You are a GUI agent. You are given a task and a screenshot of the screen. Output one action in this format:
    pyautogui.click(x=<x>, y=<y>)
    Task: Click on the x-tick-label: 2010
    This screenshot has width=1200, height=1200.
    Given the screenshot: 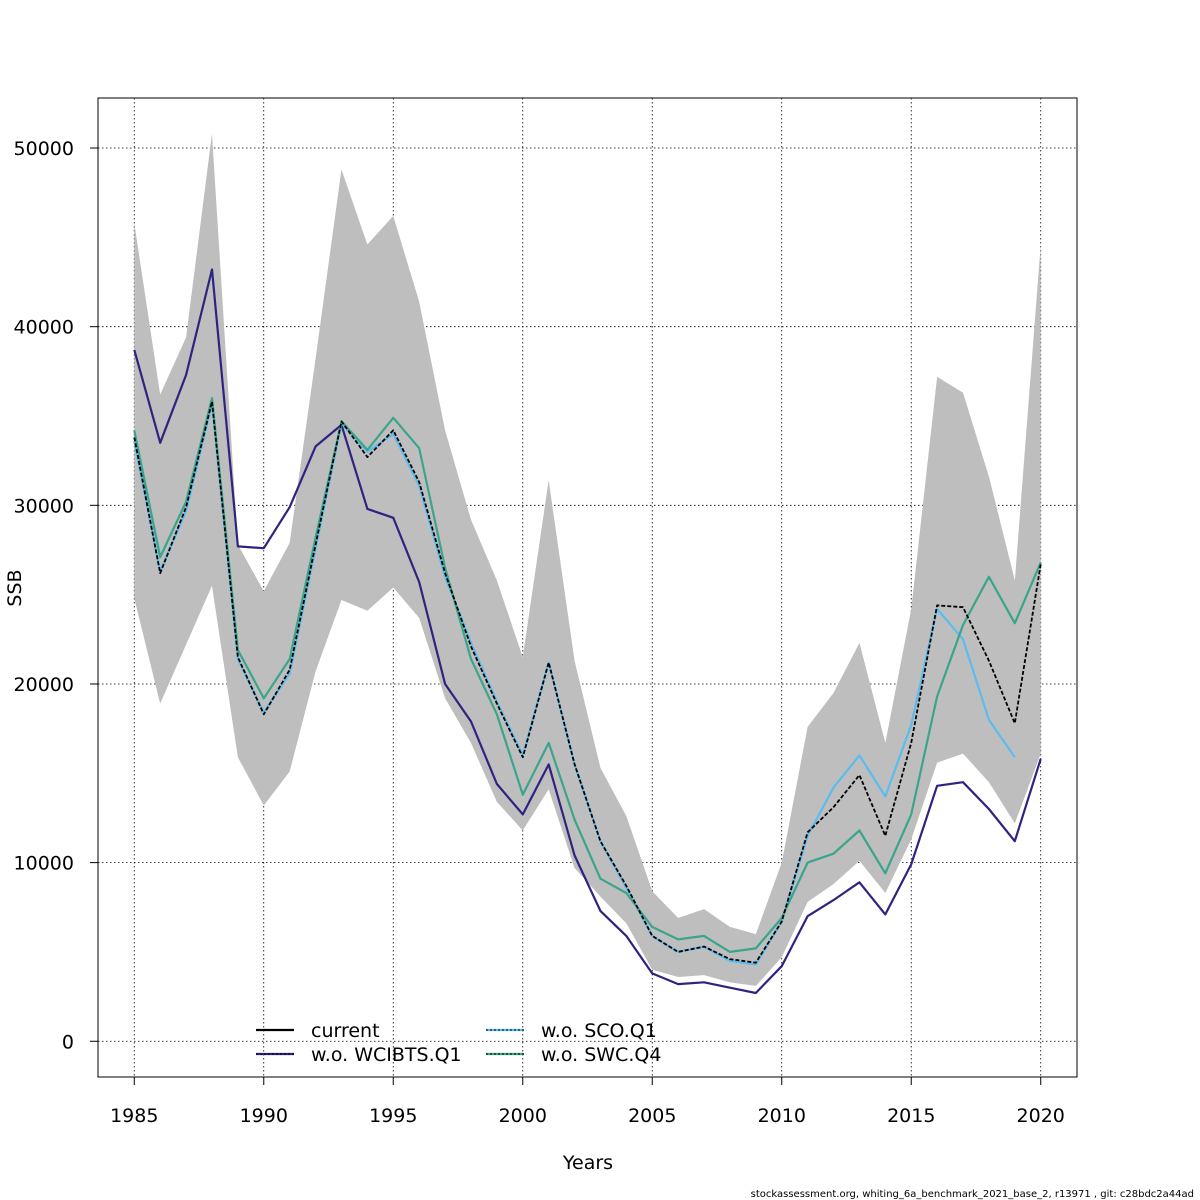 What is the action you would take?
    pyautogui.click(x=782, y=1116)
    